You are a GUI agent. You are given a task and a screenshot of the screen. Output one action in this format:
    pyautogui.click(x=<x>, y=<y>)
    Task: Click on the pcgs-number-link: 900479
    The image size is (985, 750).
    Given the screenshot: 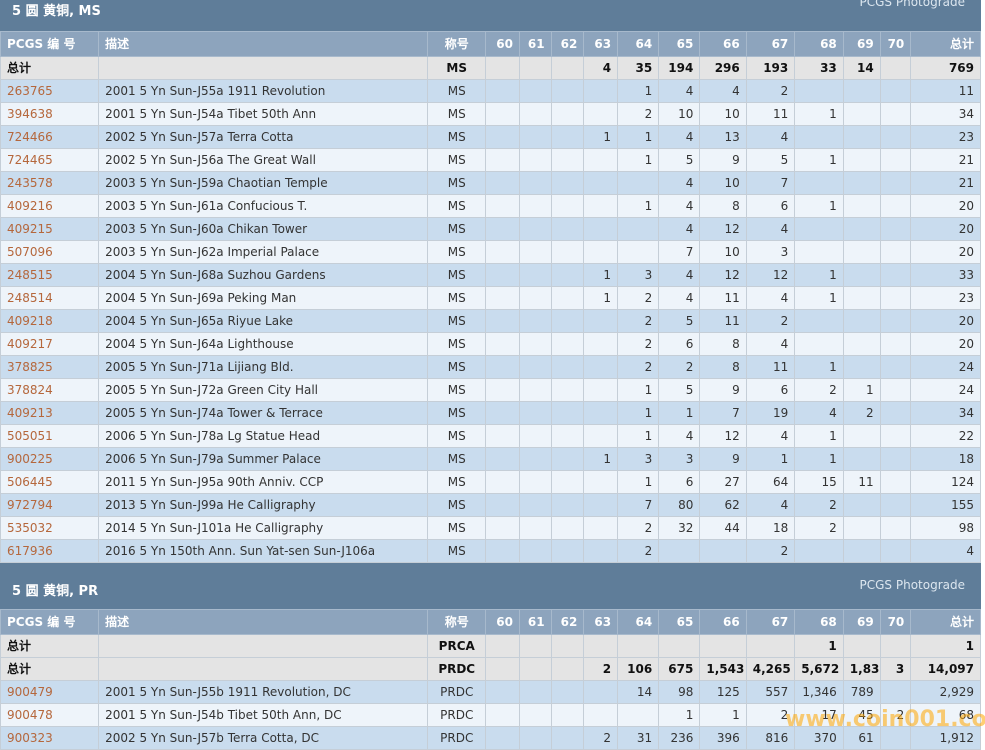 What is the action you would take?
    pyautogui.click(x=50, y=692)
    